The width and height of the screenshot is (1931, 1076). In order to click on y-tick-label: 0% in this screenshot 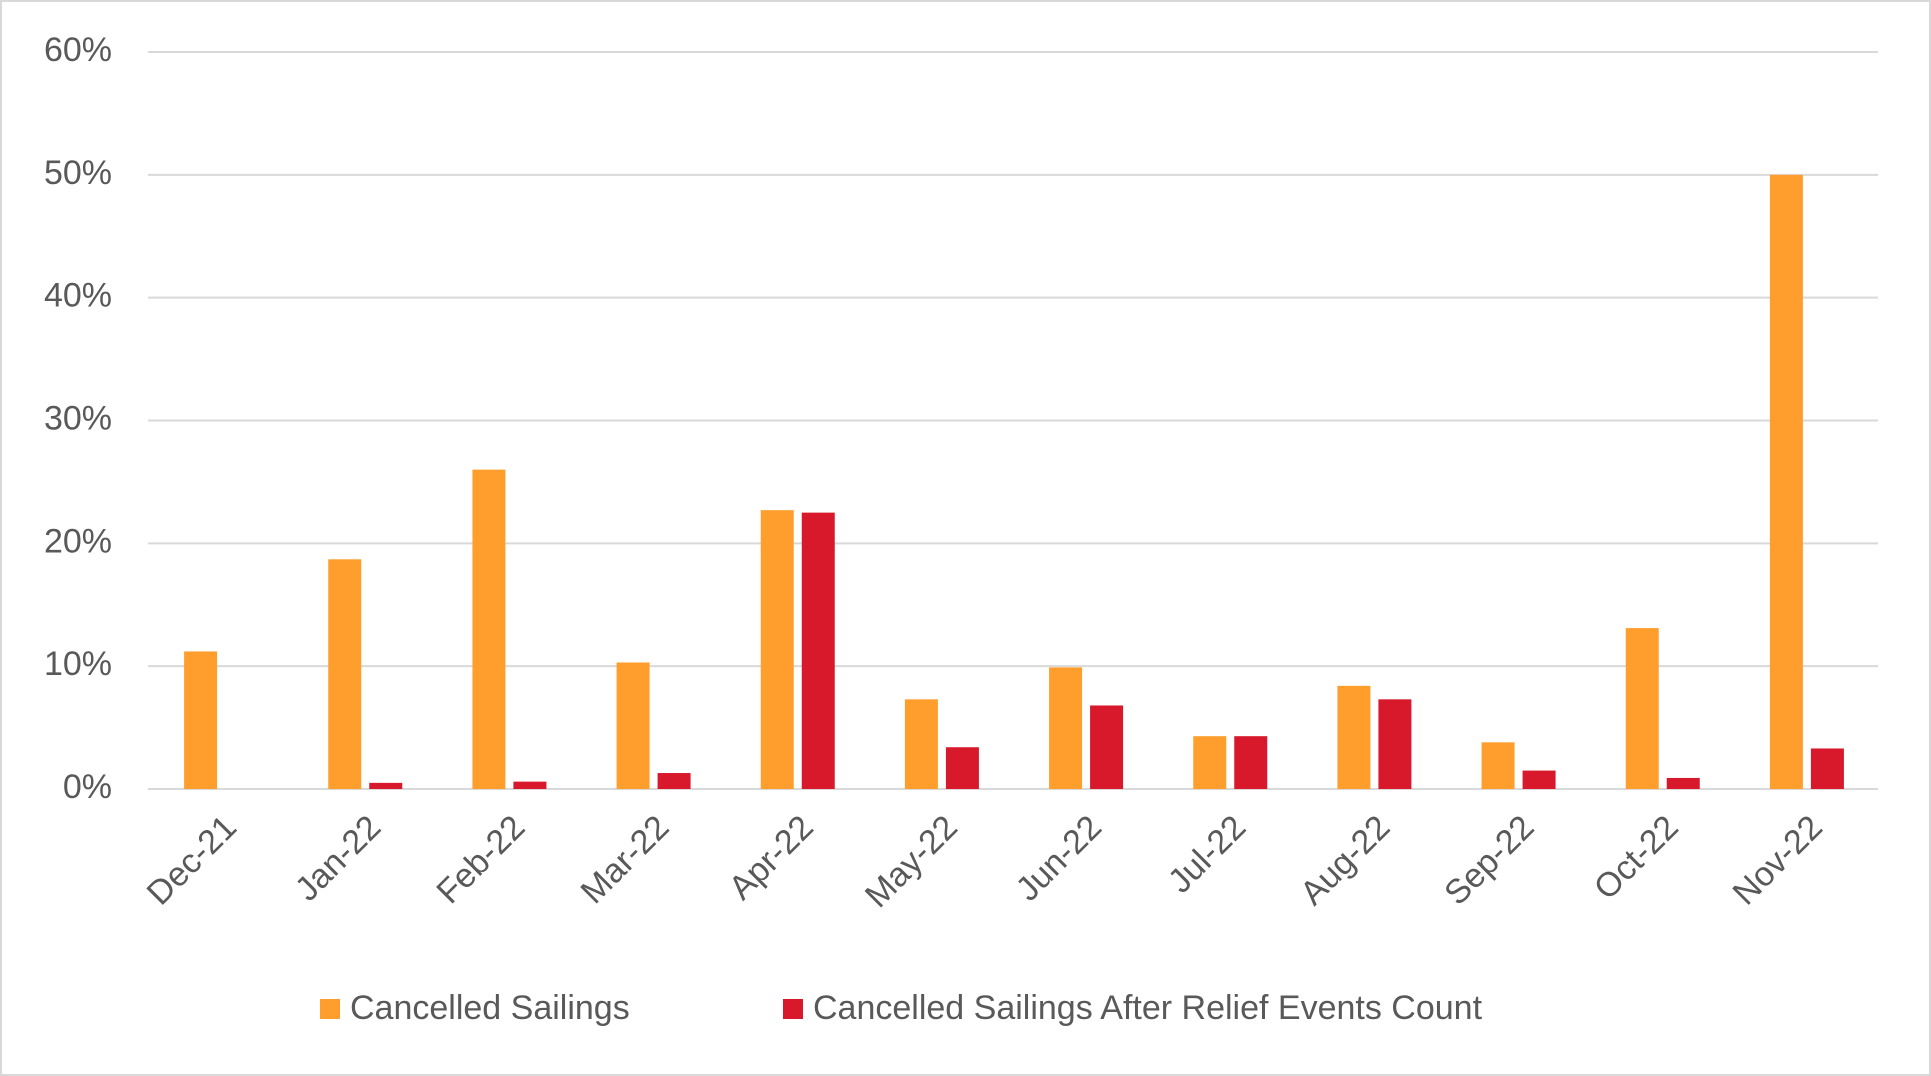, I will do `click(87, 787)`.